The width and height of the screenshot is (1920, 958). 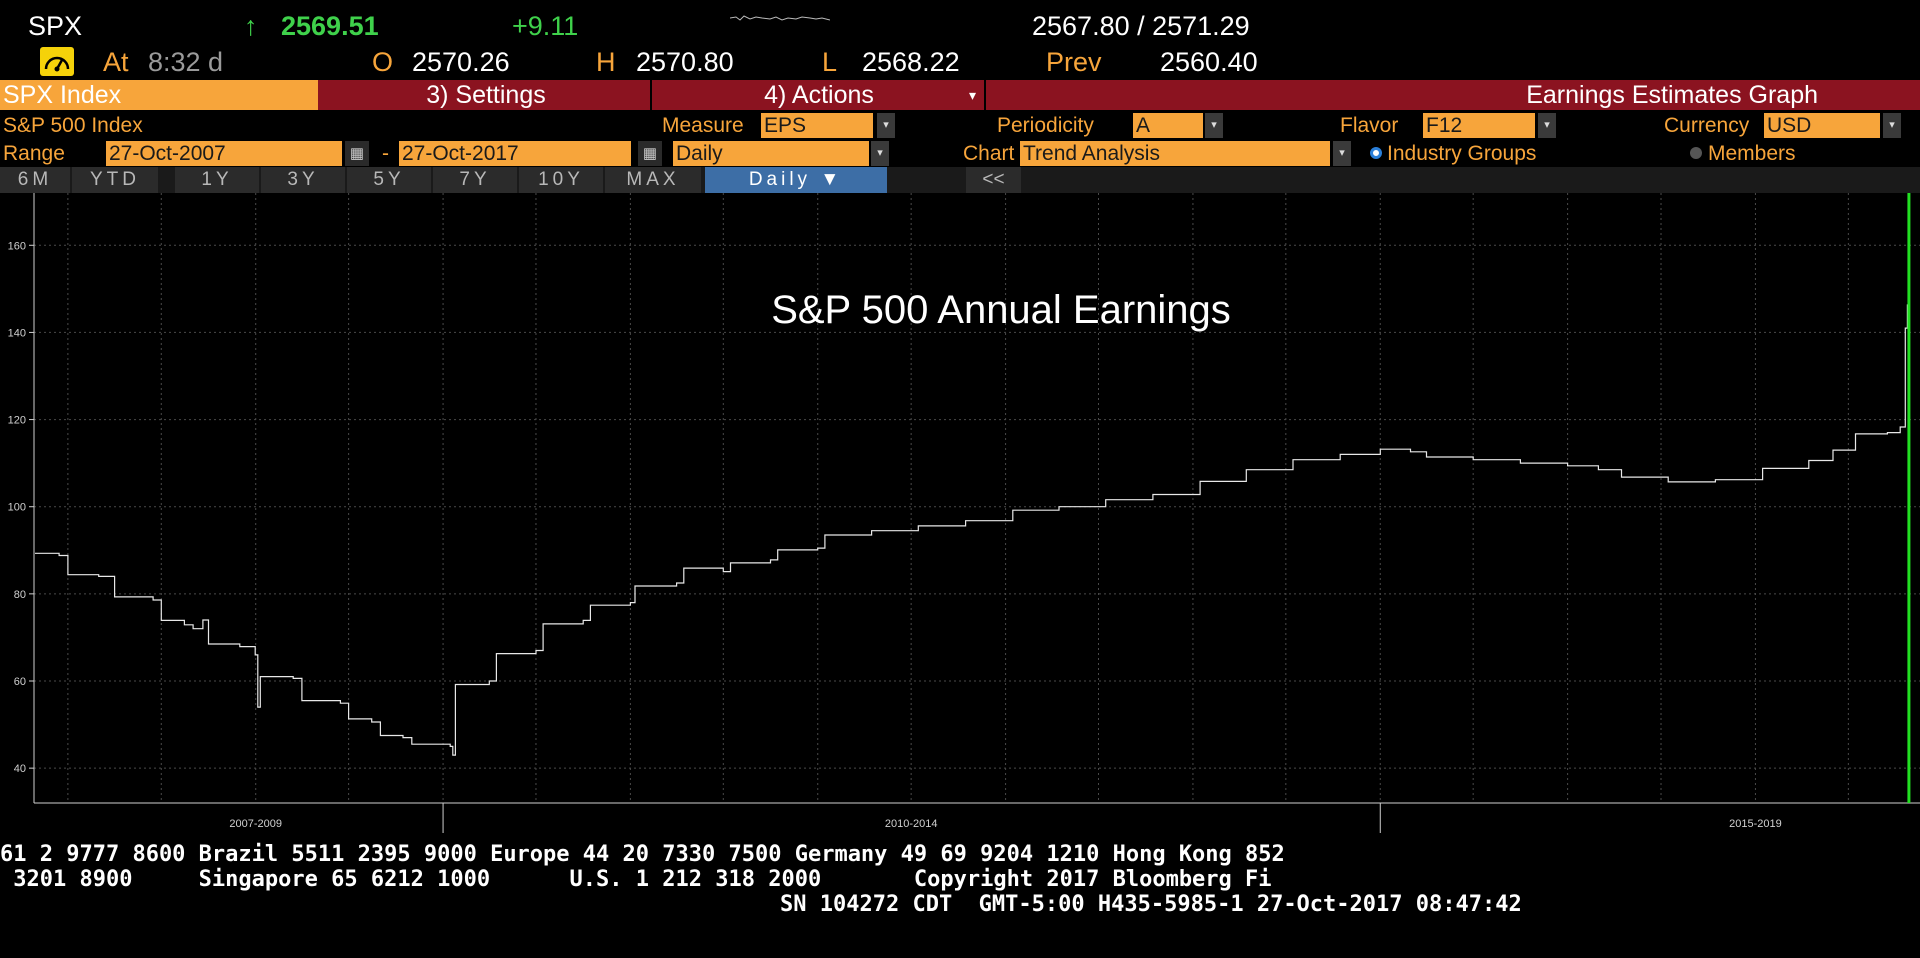 What do you see at coordinates (389, 180) in the screenshot?
I see `range-5y-button: 5Y` at bounding box center [389, 180].